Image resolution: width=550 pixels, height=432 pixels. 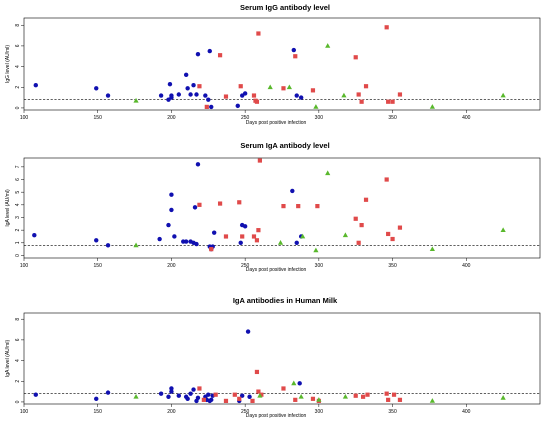 I want to click on panel-2-xtick-label-0: 100, so click(x=24, y=266).